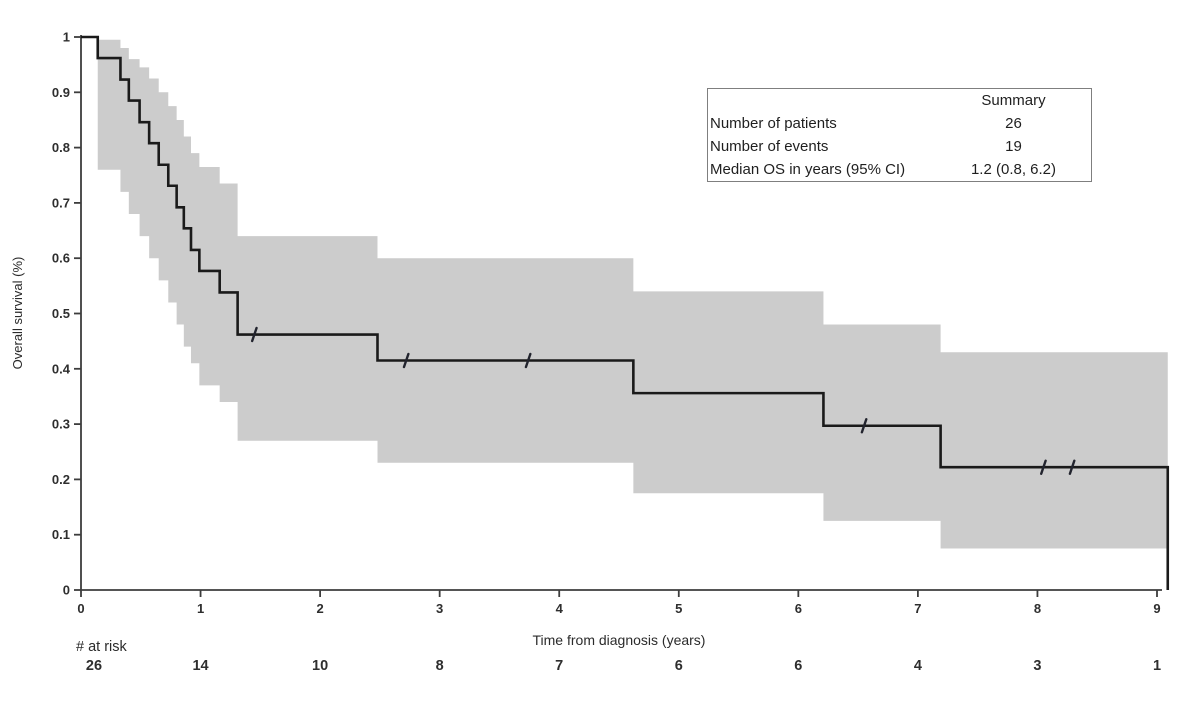  What do you see at coordinates (678, 608) in the screenshot?
I see `svg-text: 5` at bounding box center [678, 608].